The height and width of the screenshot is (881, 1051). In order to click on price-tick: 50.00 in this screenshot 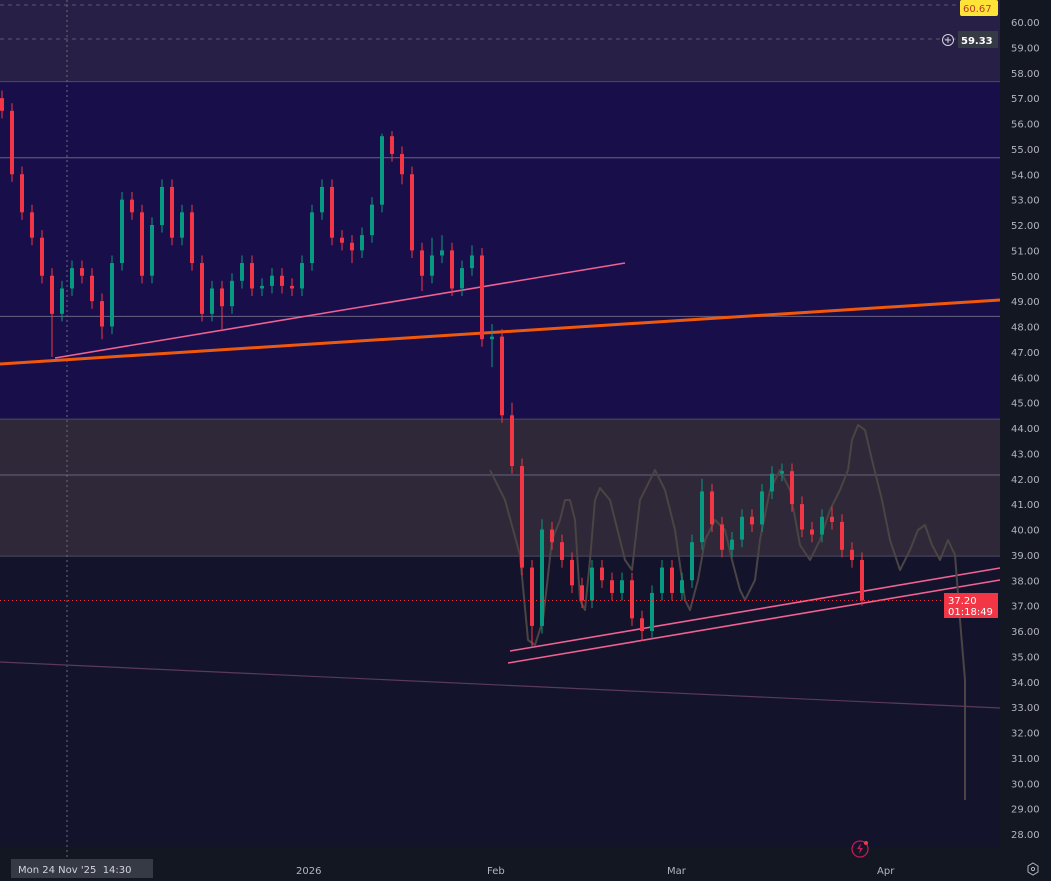, I will do `click(1025, 277)`.